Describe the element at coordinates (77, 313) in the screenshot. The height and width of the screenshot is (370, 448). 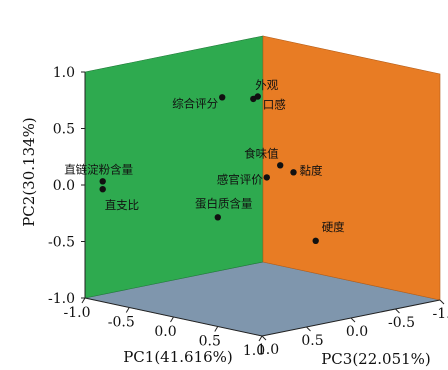
I see `pc1-tick-label: -1.0` at that location.